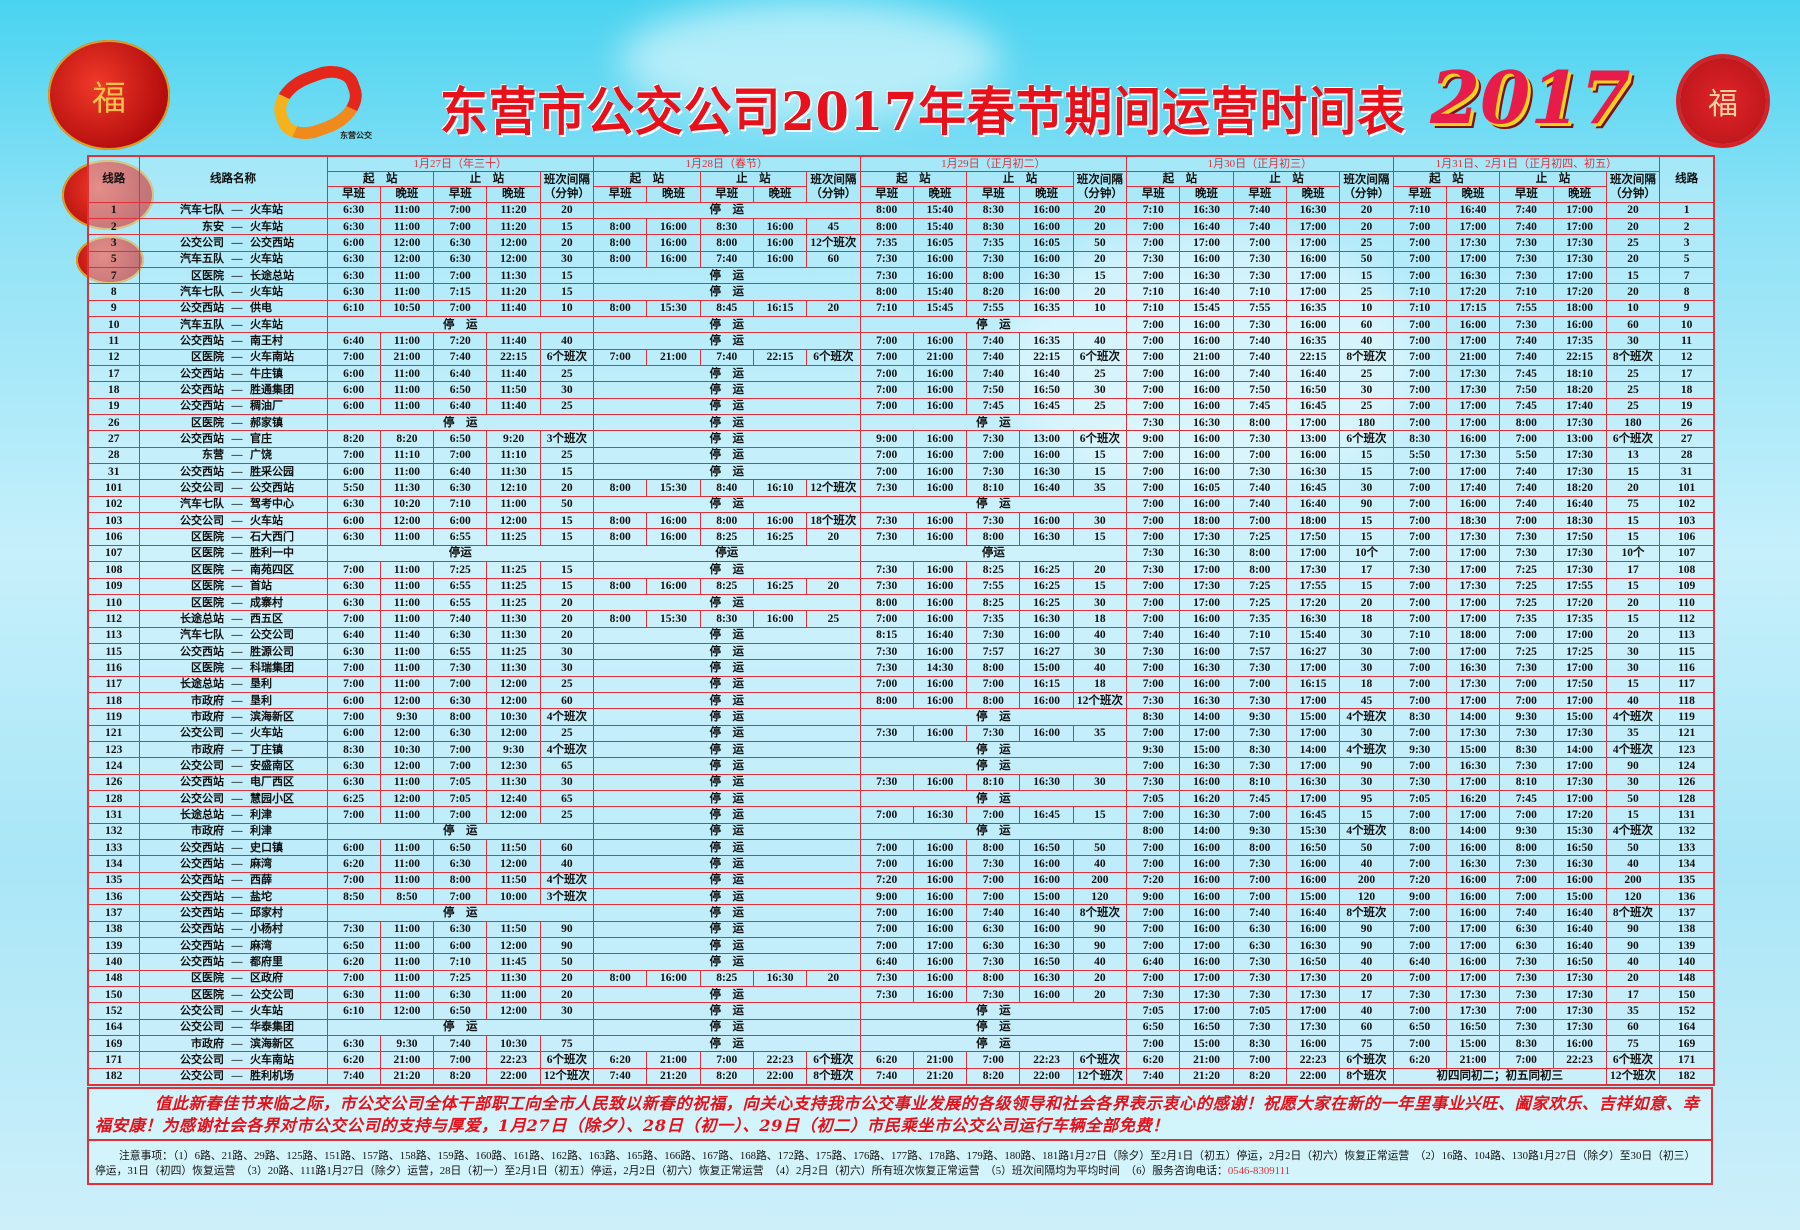 The width and height of the screenshot is (1800, 1230). What do you see at coordinates (726, 1076) in the screenshot?
I see `cell-end-early: 8:20` at bounding box center [726, 1076].